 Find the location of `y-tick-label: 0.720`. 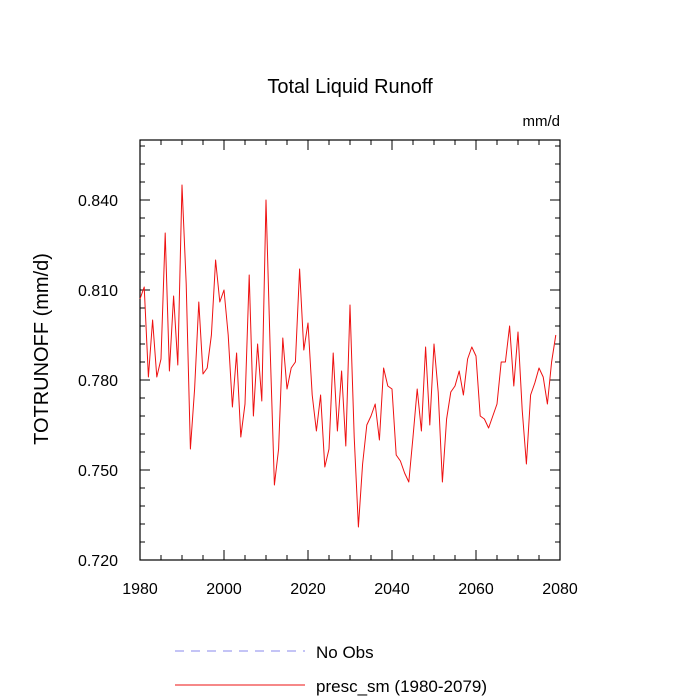

y-tick-label: 0.720 is located at coordinates (98, 561).